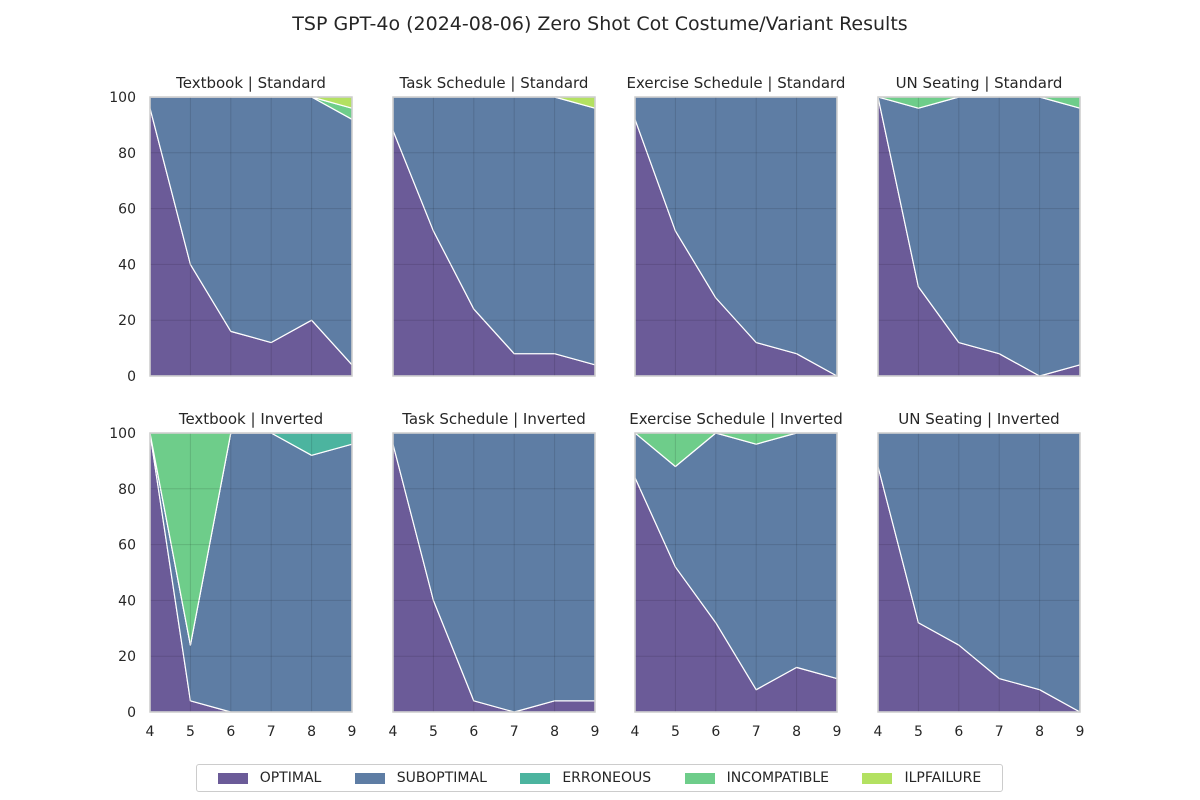 This screenshot has height=800, width=1200. I want to click on panel-title: Exercise Schedule | Inverted, so click(736, 419).